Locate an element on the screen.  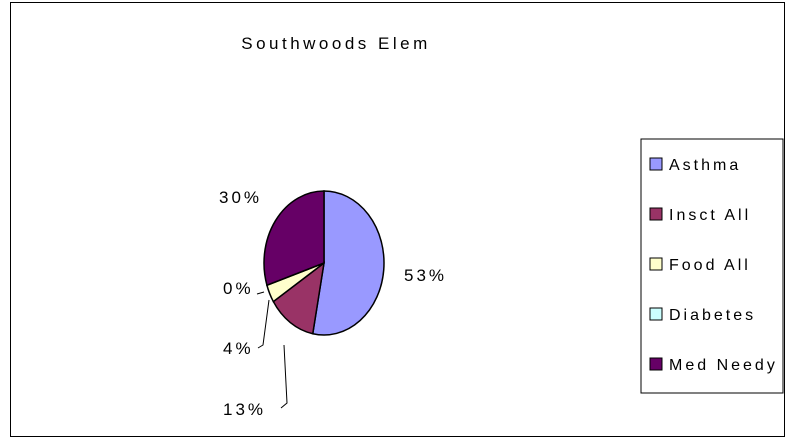
slice-asthma is located at coordinates (348, 263).